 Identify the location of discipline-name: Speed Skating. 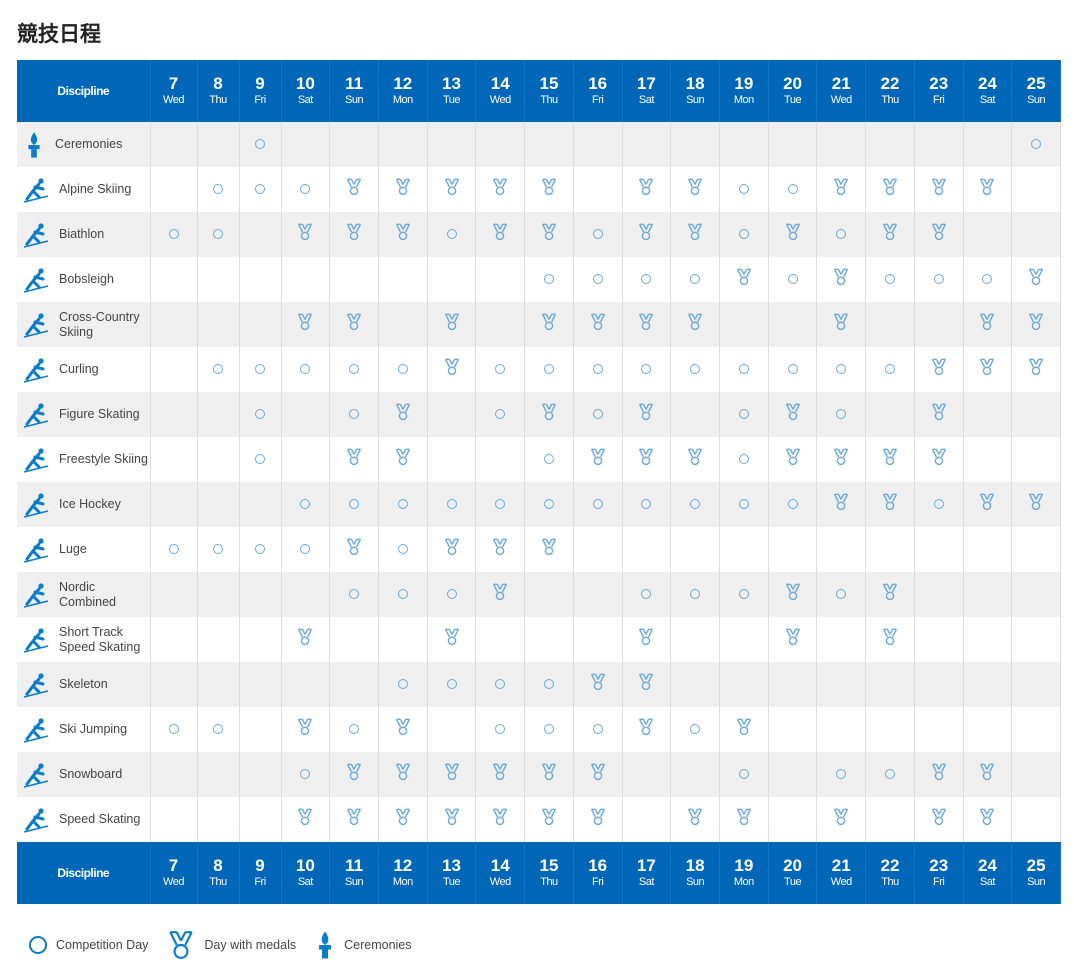
(100, 819).